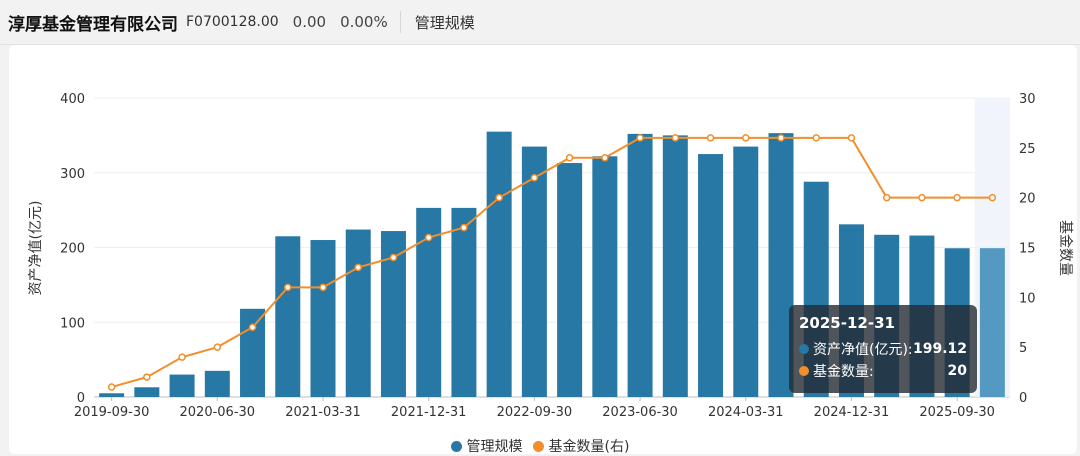 The height and width of the screenshot is (456, 1080). I want to click on data-tooltip: 2025-12-31 资产净值(亿元): 199.12 基金数量: 20, so click(883, 349).